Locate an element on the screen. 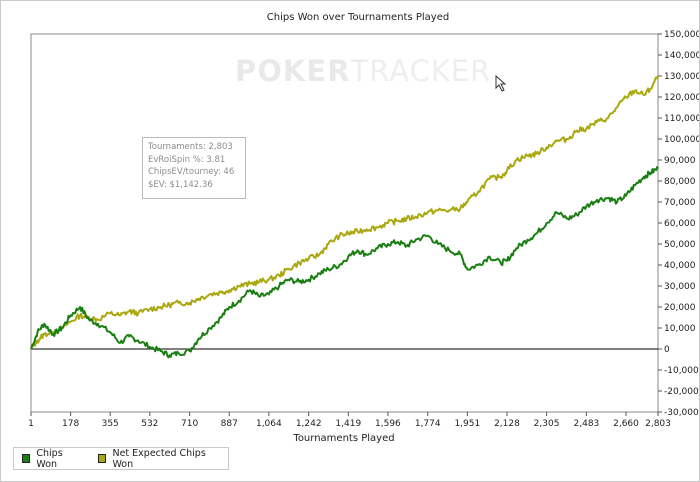 This screenshot has width=700, height=482. chart-title: Chips Won over Tournaments Played is located at coordinates (358, 17).